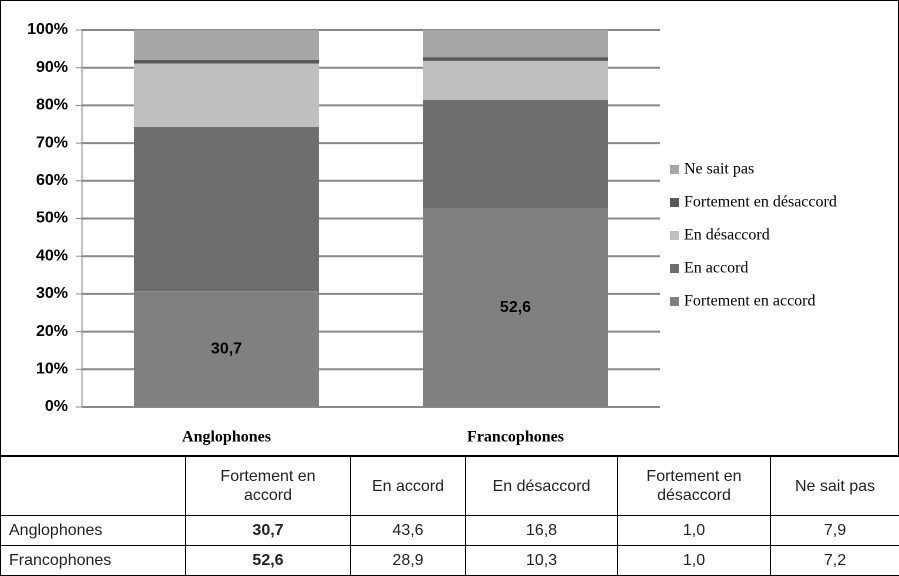 This screenshot has width=899, height=576. I want to click on header-cell, so click(93, 486).